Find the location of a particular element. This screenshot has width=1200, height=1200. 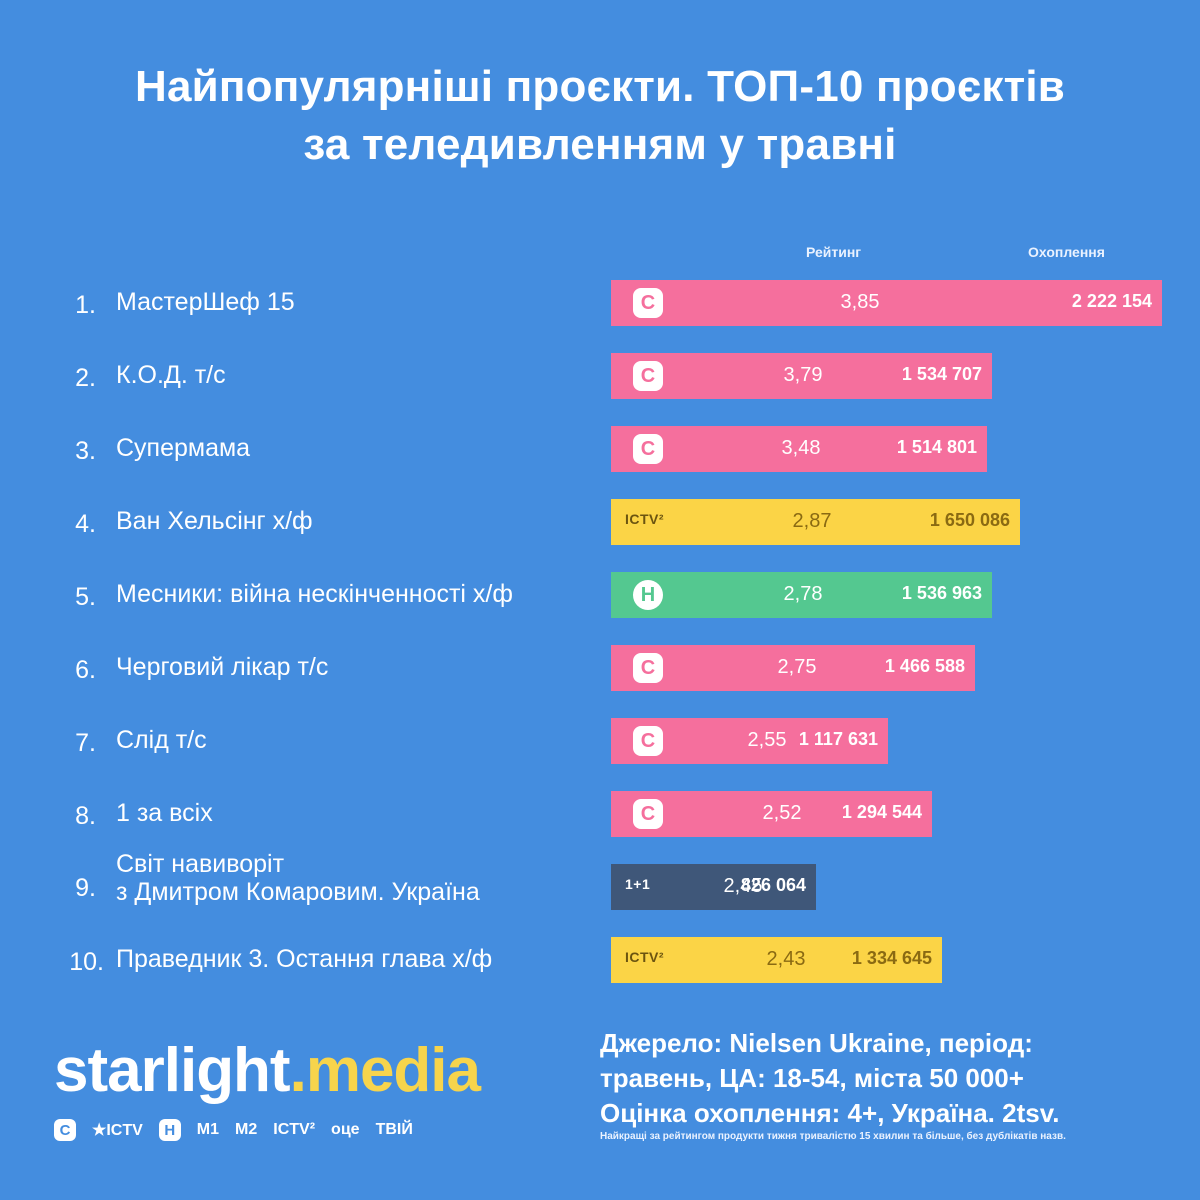

row-name: Слід т/с is located at coordinates (356, 740).